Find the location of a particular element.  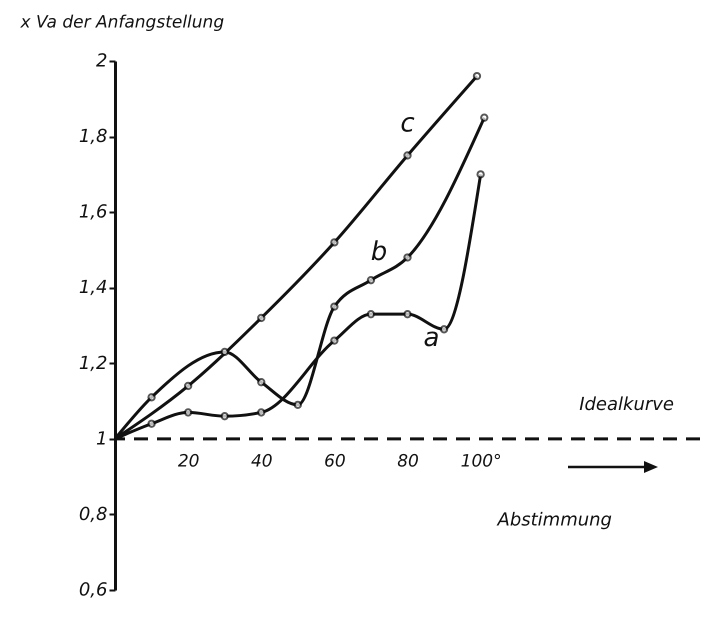

x-tick-label: 100° is located at coordinates (481, 461).